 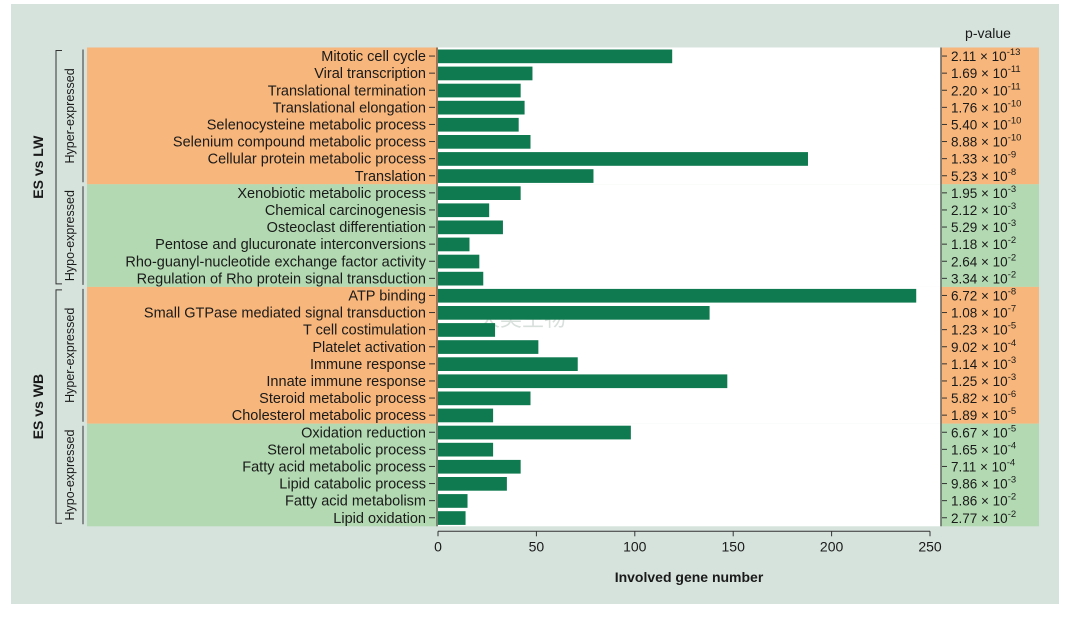 What do you see at coordinates (983, 312) in the screenshot?
I see `p-value-label: 1.08 × 10⁻⁷` at bounding box center [983, 312].